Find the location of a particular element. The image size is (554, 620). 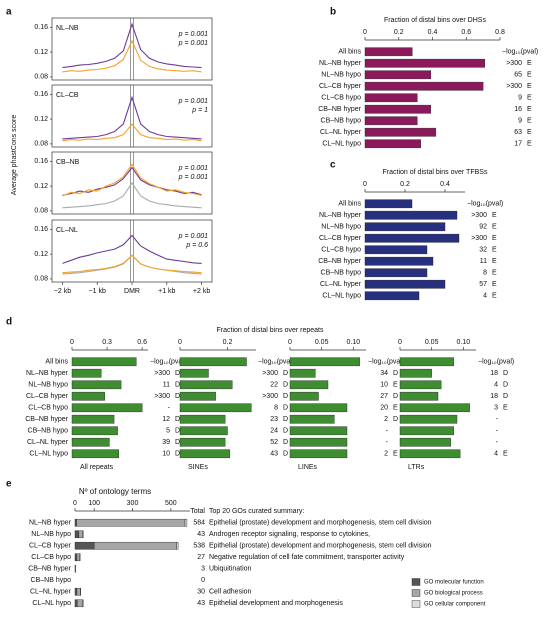

category-label: NL–NB hyper is located at coordinates (340, 215).